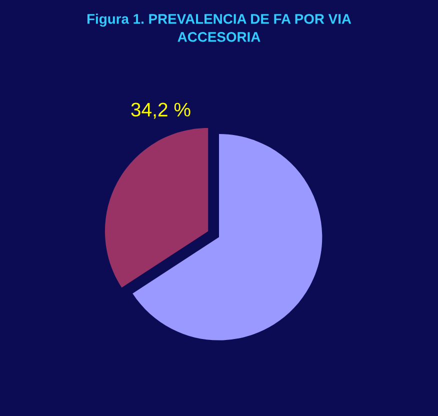 This screenshot has height=416, width=438. What do you see at coordinates (160, 110) in the screenshot?
I see `data-label: 34,2 %` at bounding box center [160, 110].